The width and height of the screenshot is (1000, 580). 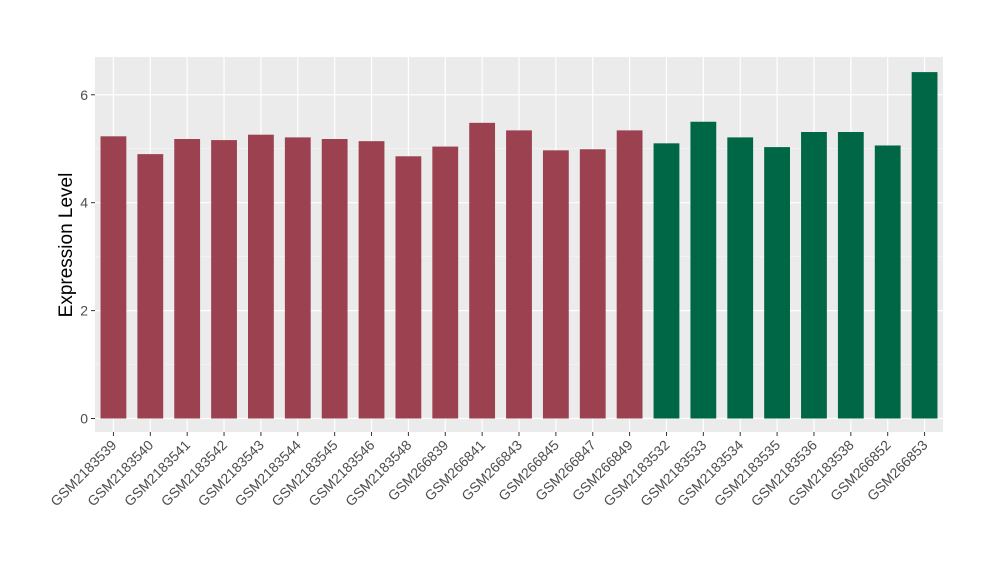 What do you see at coordinates (84, 419) in the screenshot?
I see `y-tick-label: 0` at bounding box center [84, 419].